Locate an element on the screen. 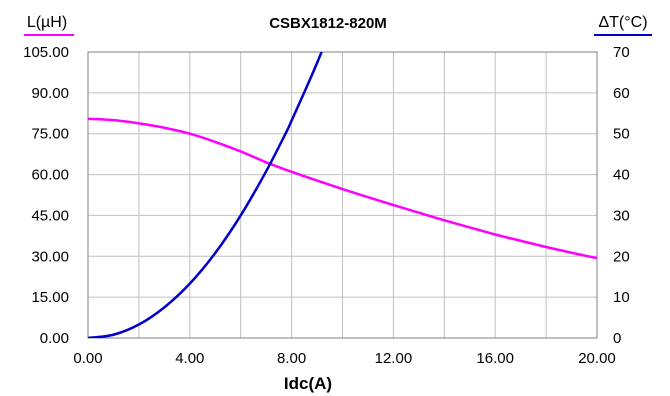 This screenshot has height=396, width=670. x-tick-label: 8.00 is located at coordinates (291, 358).